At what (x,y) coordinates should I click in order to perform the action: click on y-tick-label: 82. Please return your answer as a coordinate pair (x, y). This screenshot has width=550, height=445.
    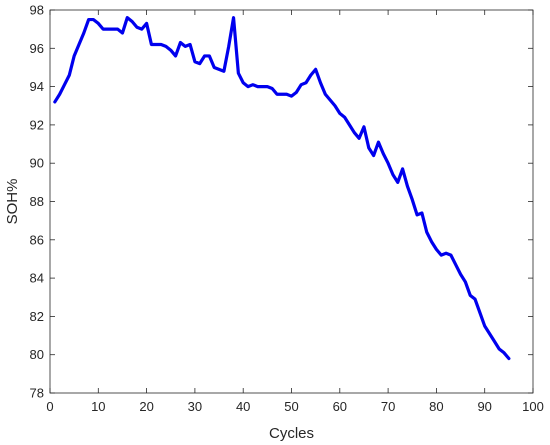
    Looking at the image, I should click on (37, 316).